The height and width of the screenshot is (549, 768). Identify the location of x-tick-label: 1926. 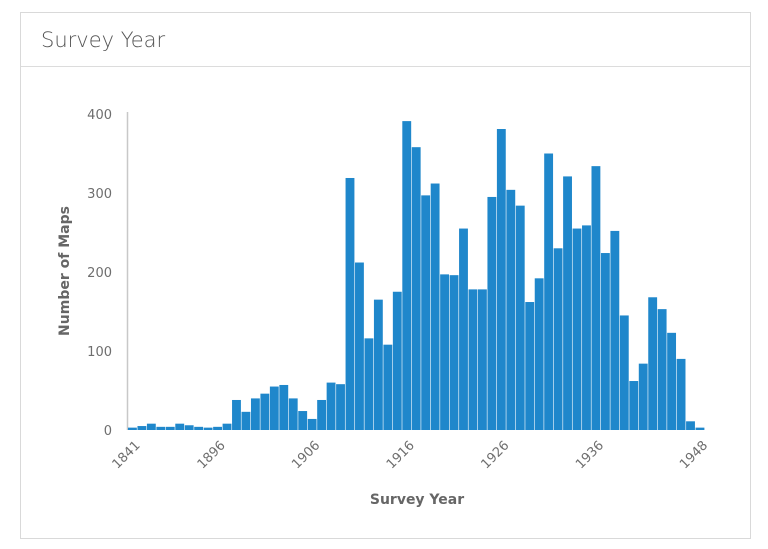
(495, 455).